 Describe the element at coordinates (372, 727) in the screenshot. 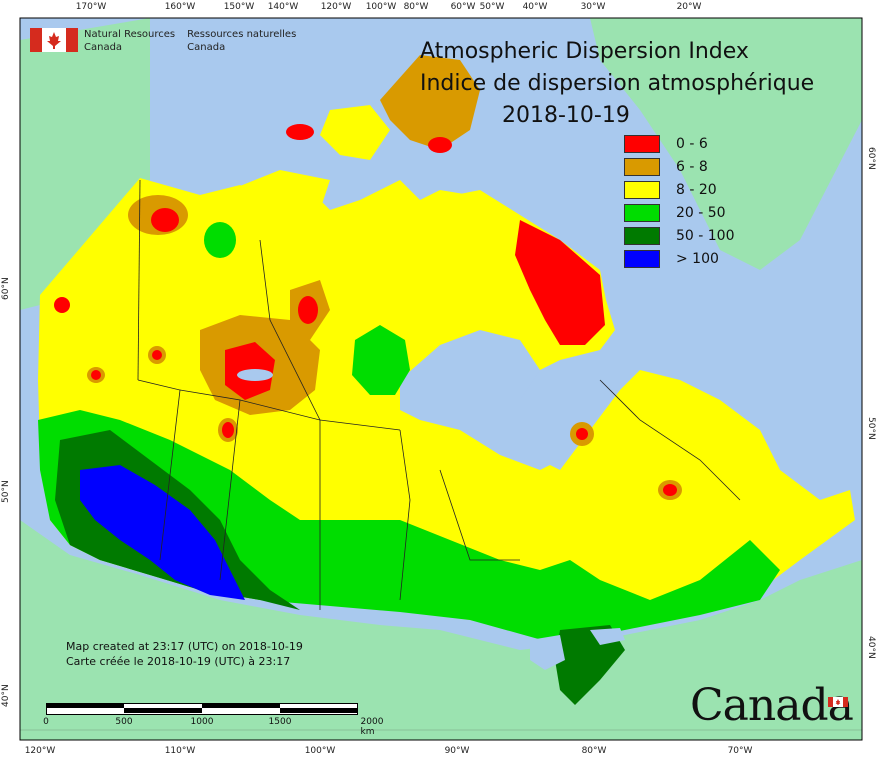

I see `scale-label: 2000 km` at that location.